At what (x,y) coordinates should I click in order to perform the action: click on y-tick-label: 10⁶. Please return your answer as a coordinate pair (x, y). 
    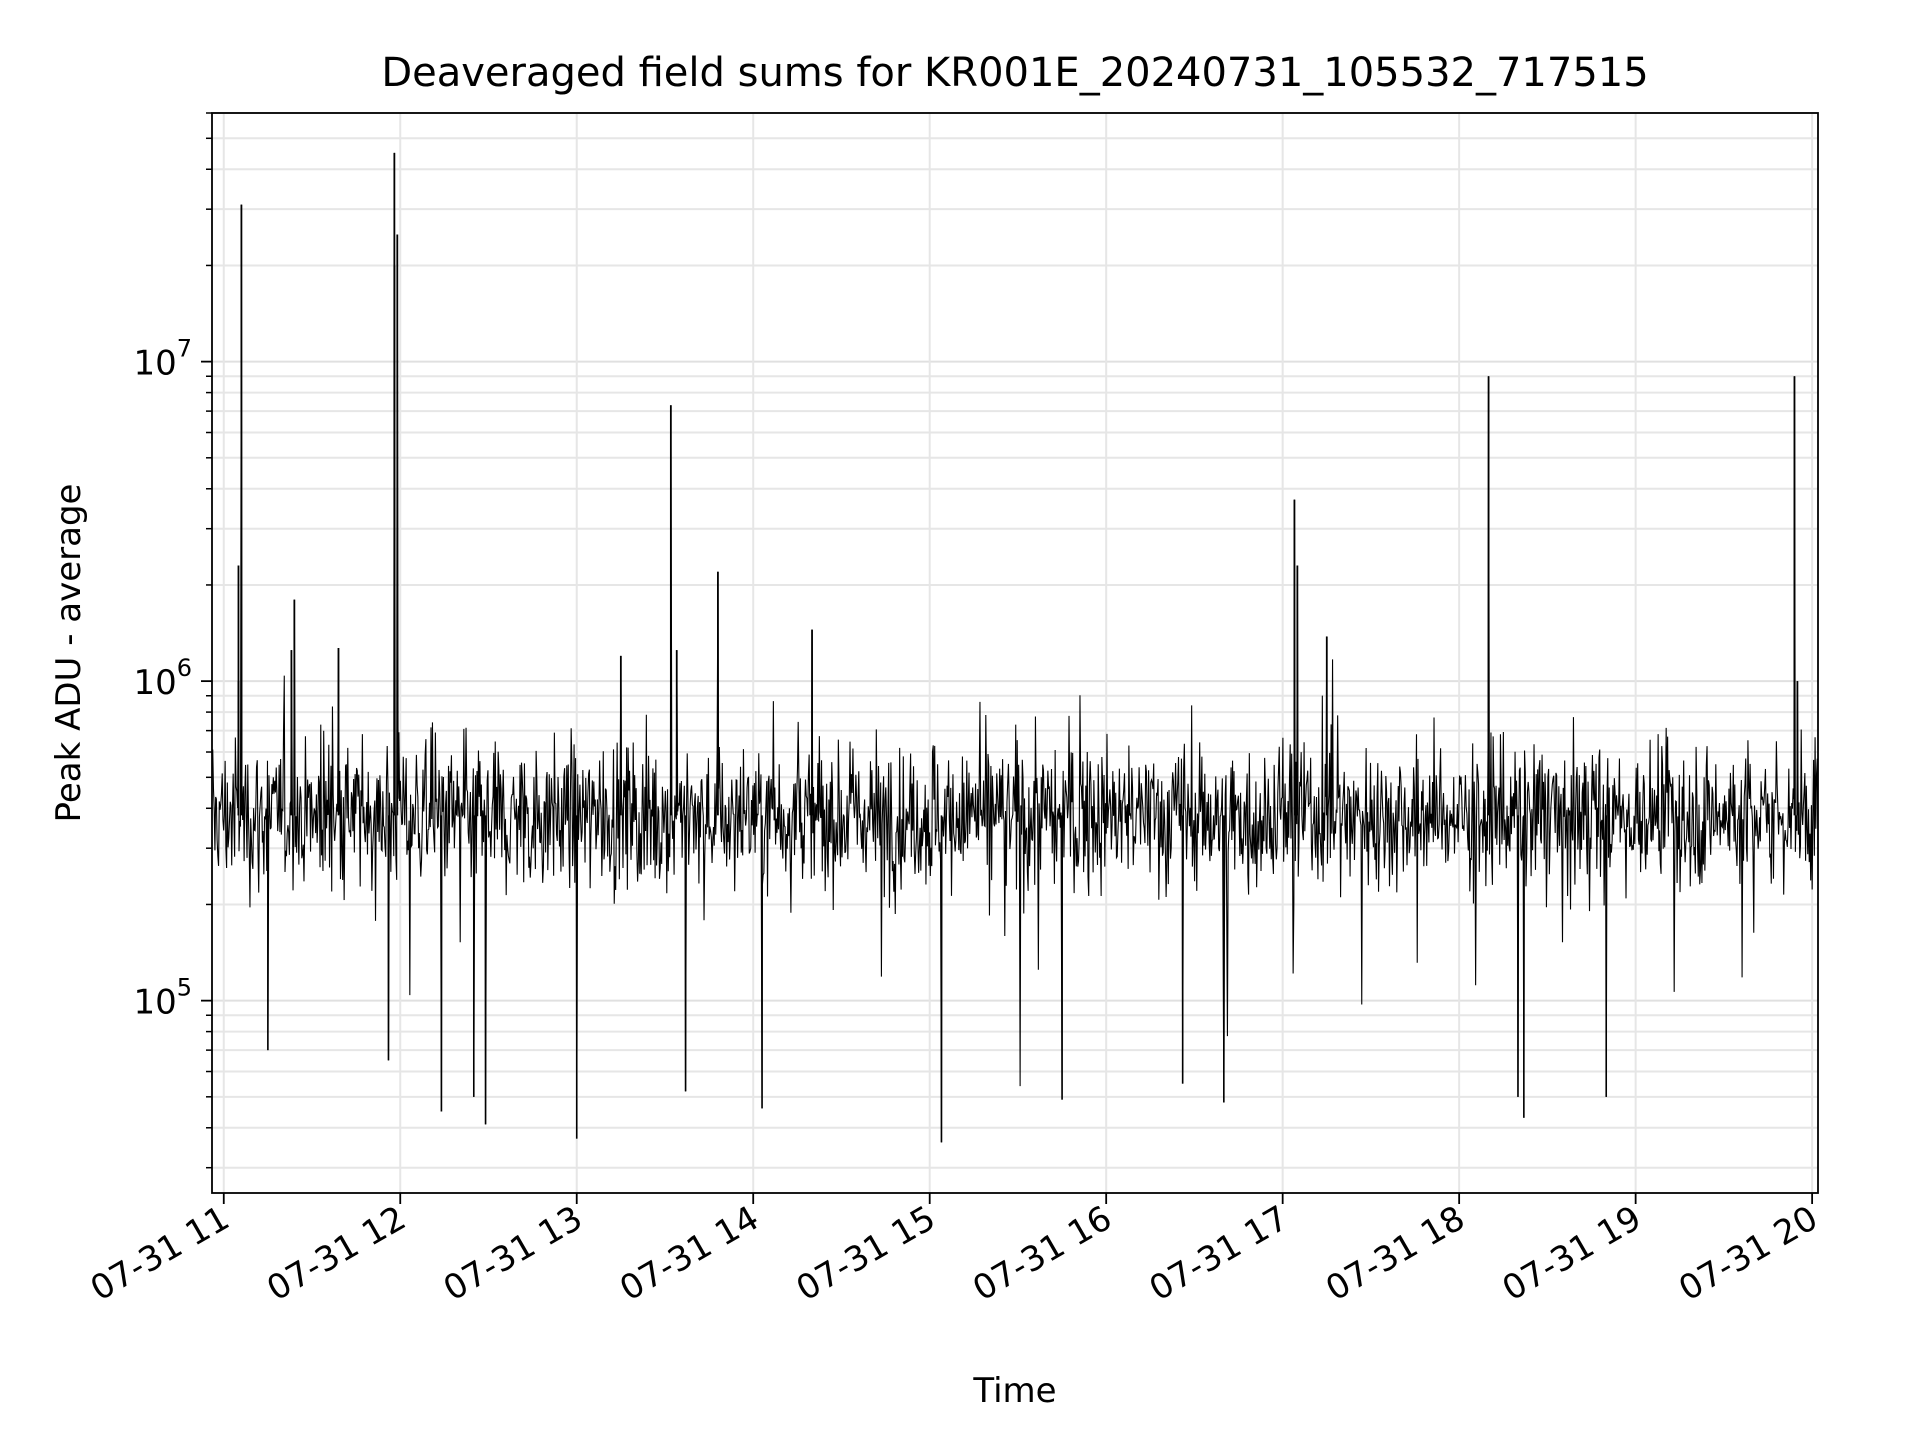
    Looking at the image, I should click on (162, 678).